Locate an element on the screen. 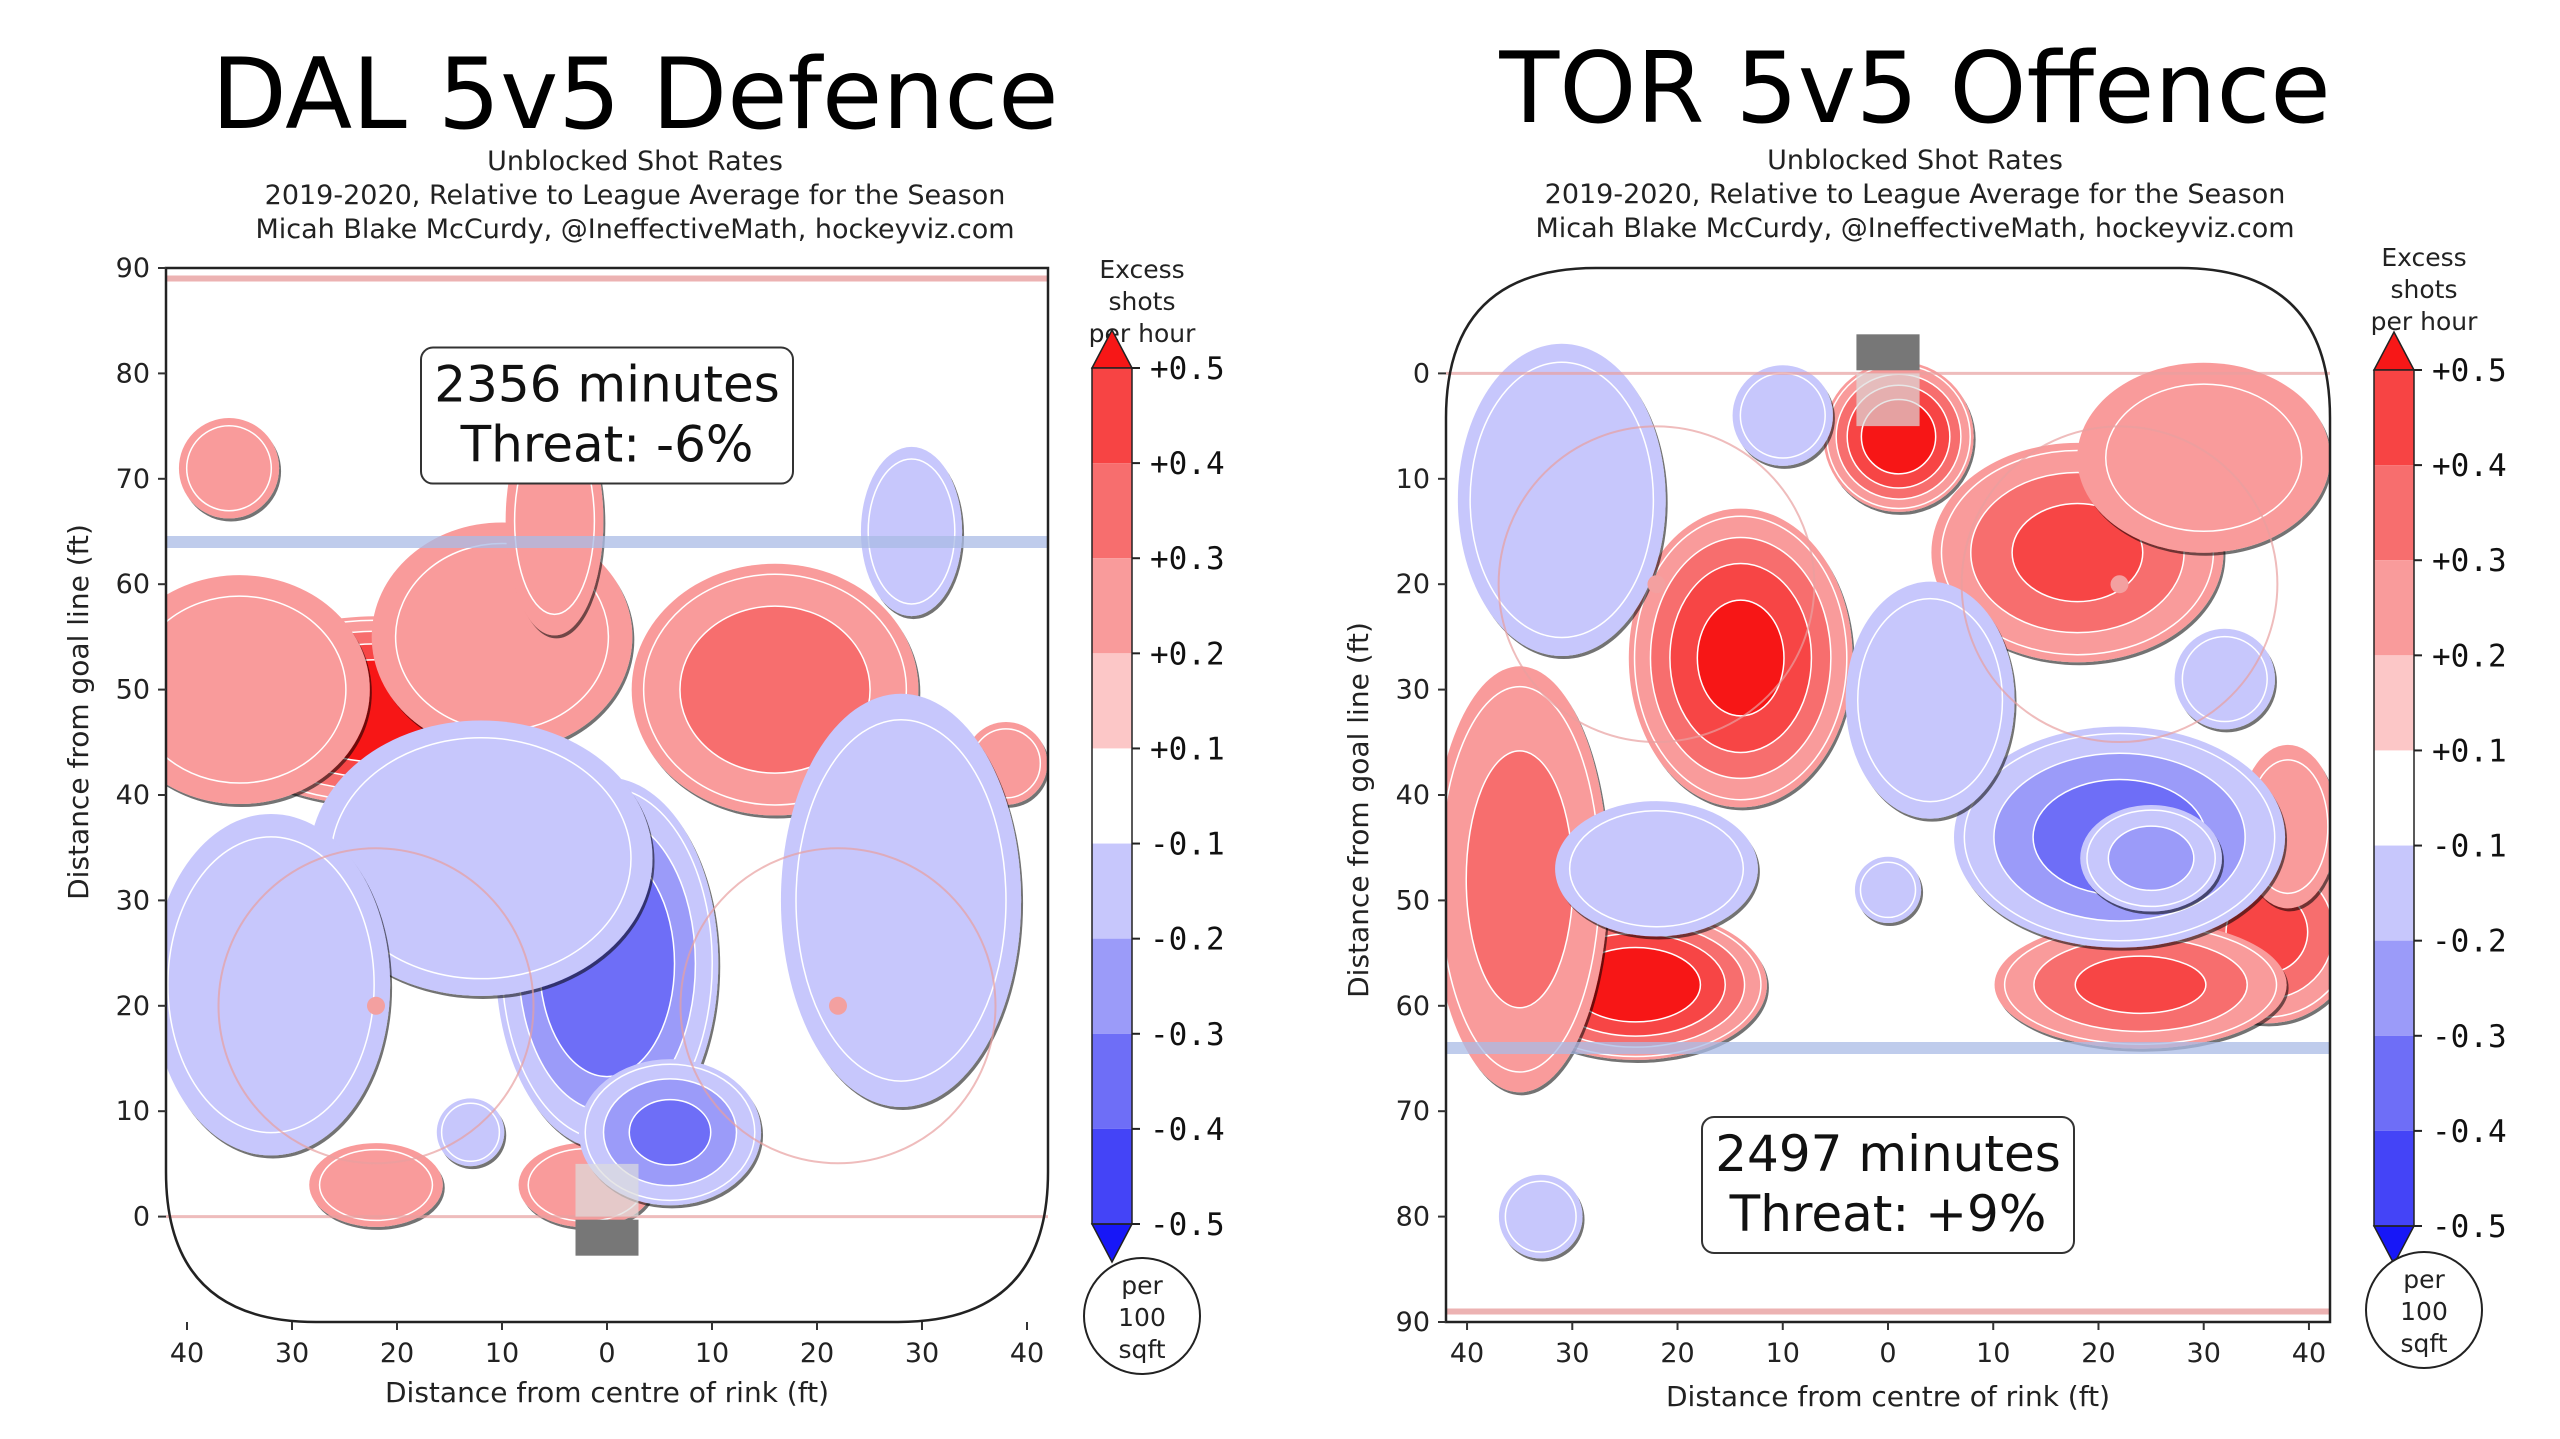  goal-net is located at coordinates (1888, 352).